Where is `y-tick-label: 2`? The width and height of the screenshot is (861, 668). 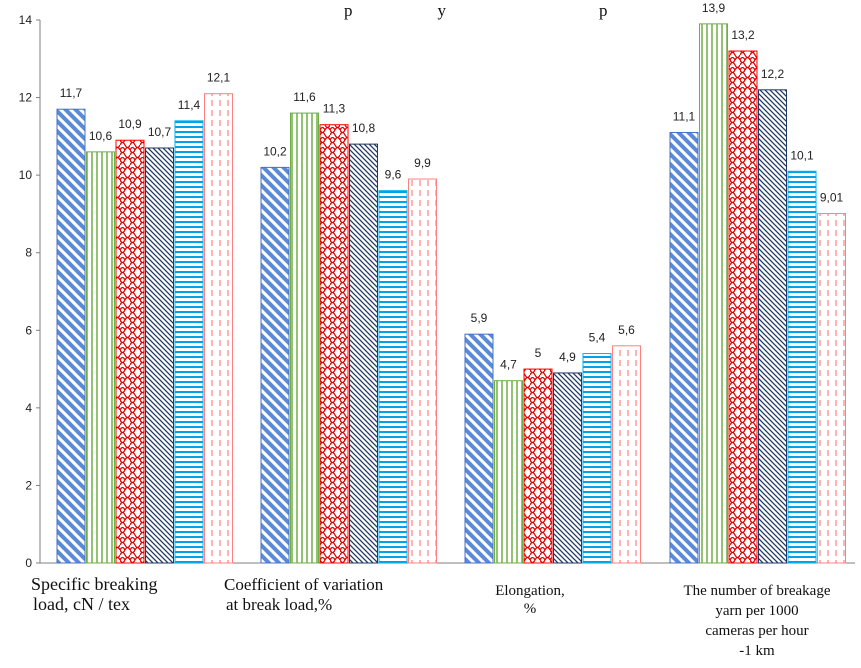
y-tick-label: 2 is located at coordinates (28, 485).